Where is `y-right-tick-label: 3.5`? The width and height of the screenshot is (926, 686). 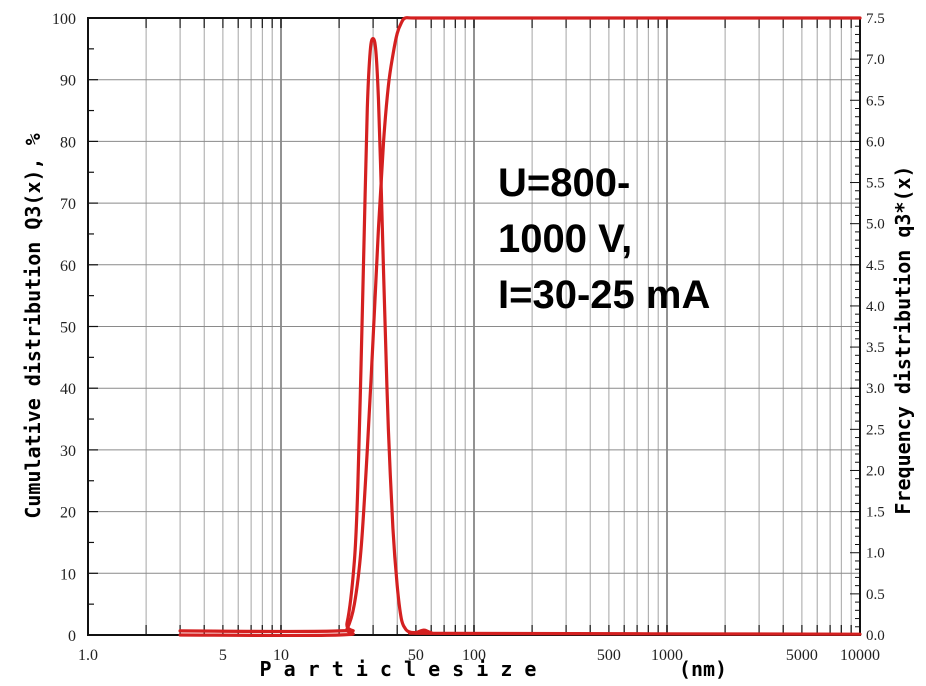 y-right-tick-label: 3.5 is located at coordinates (875, 348).